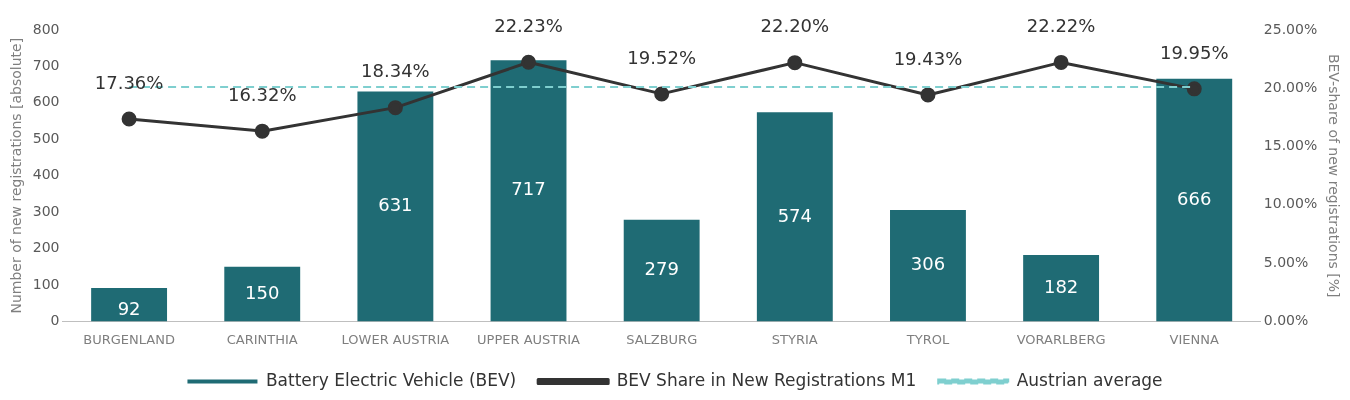  What do you see at coordinates (46, 210) in the screenshot?
I see `y-tick-label: 300` at bounding box center [46, 210].